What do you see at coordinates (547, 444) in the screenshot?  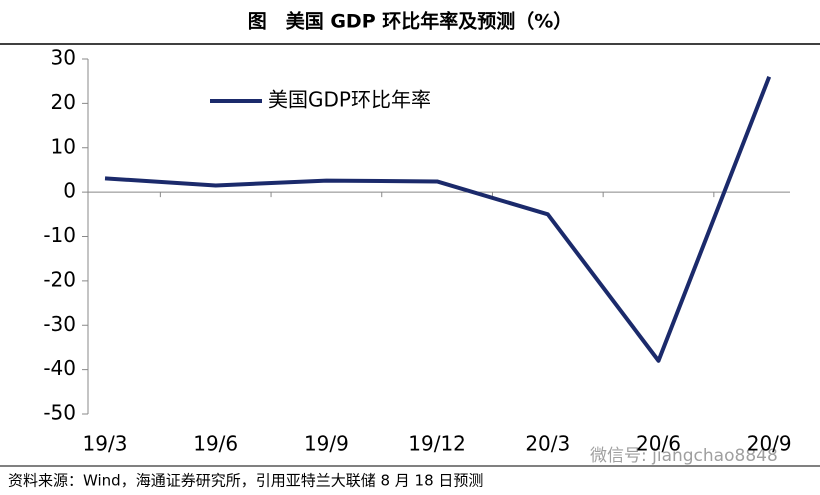 I see `x-tick-label: 20/3` at bounding box center [547, 444].